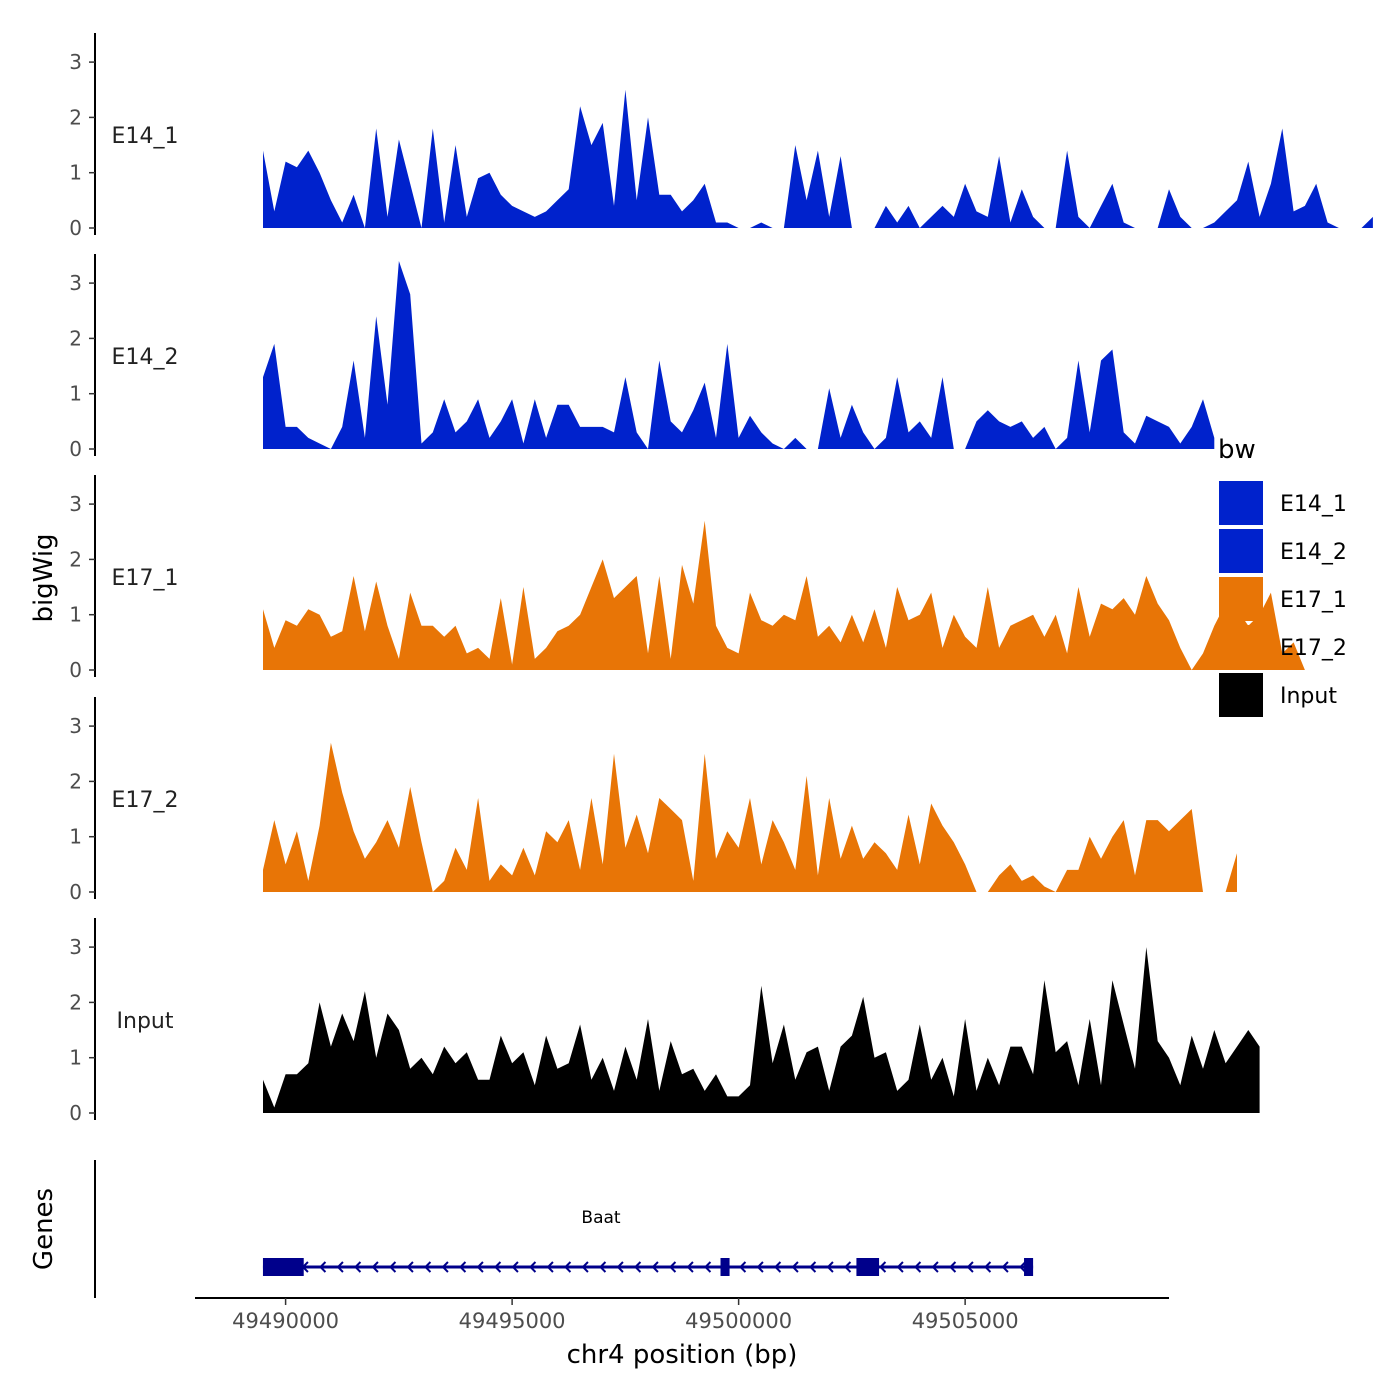 This screenshot has width=1400, height=1400. What do you see at coordinates (1313, 648) in the screenshot?
I see `legend-label-E17_2: E17_2` at bounding box center [1313, 648].